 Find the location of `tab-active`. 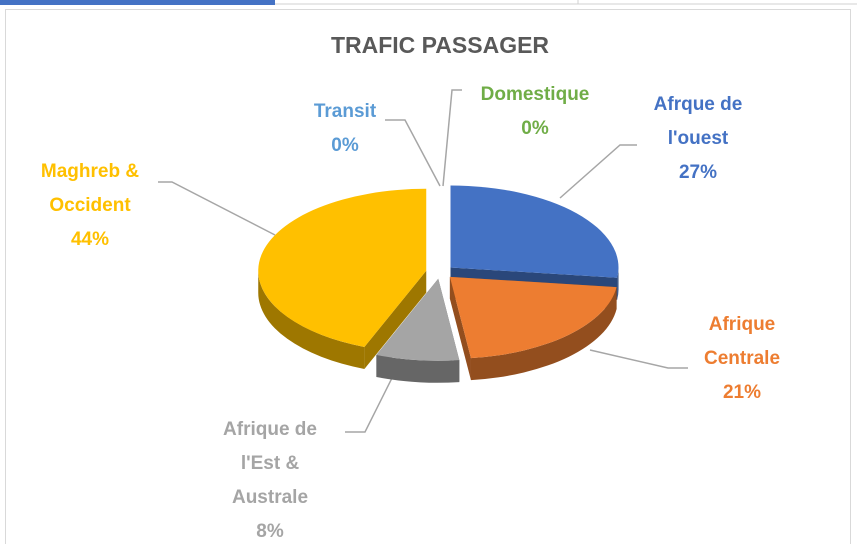

tab-active is located at coordinates (137, 2).